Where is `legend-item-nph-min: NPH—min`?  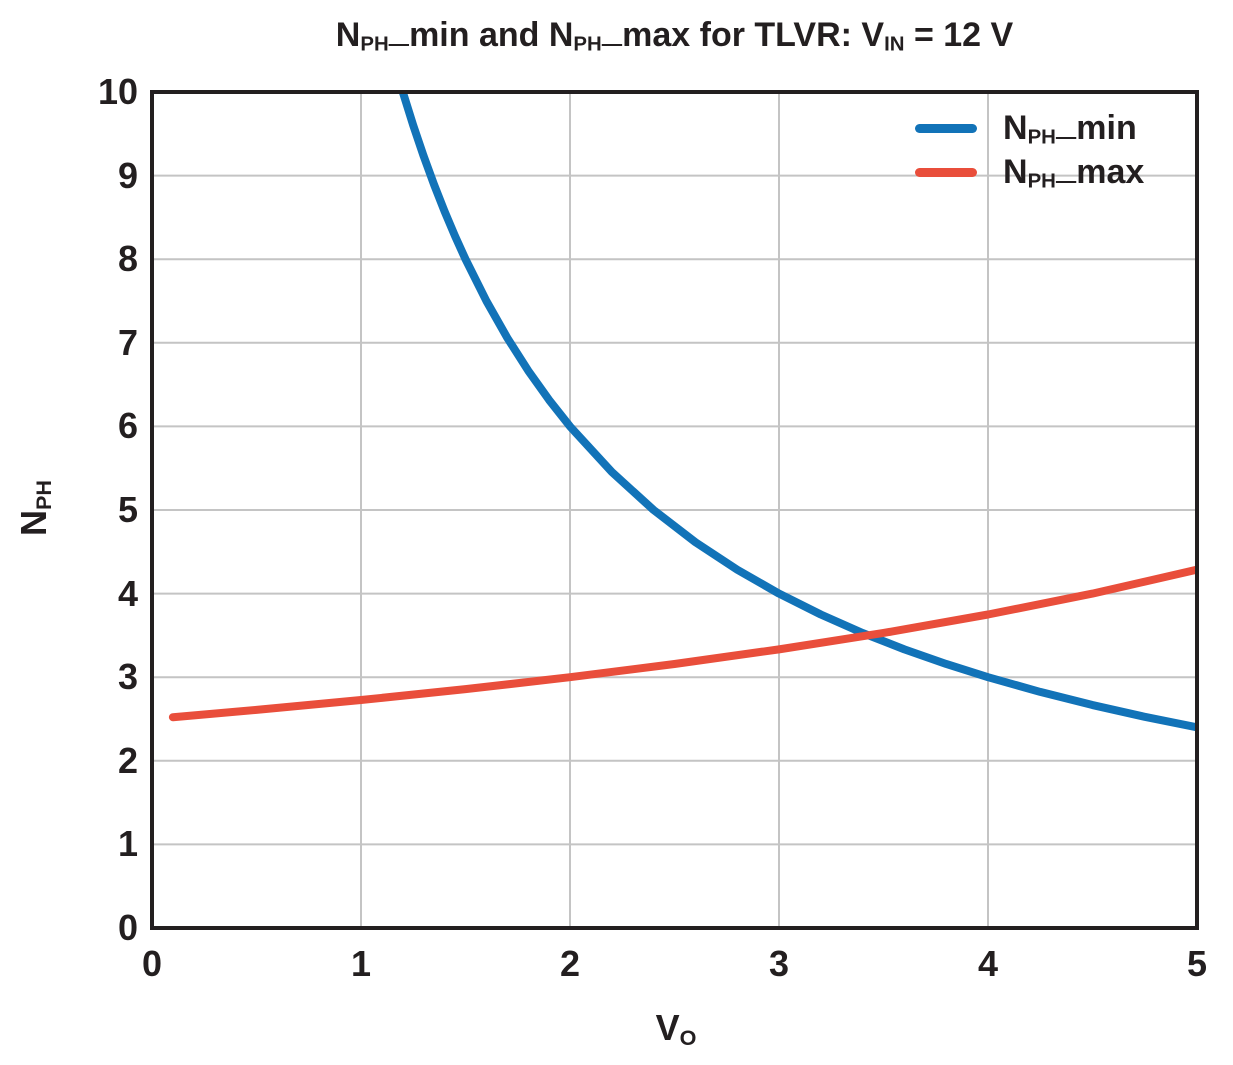 legend-item-nph-min: NPH—min is located at coordinates (1029, 128).